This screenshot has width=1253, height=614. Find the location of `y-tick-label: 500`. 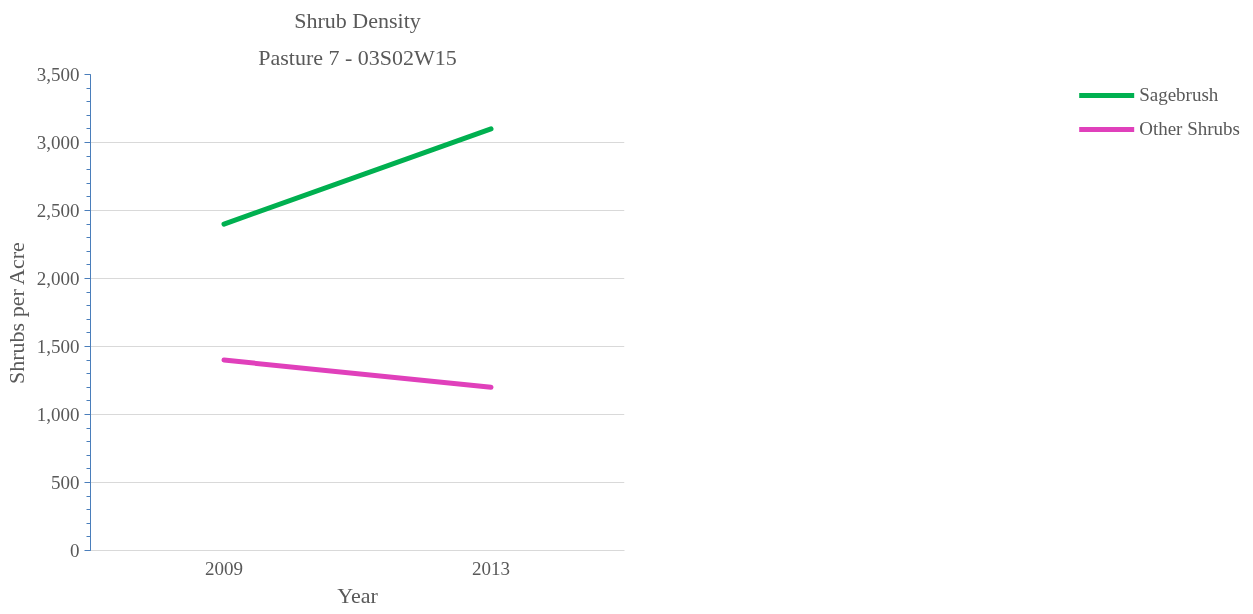

y-tick-label: 500 is located at coordinates (65, 482).